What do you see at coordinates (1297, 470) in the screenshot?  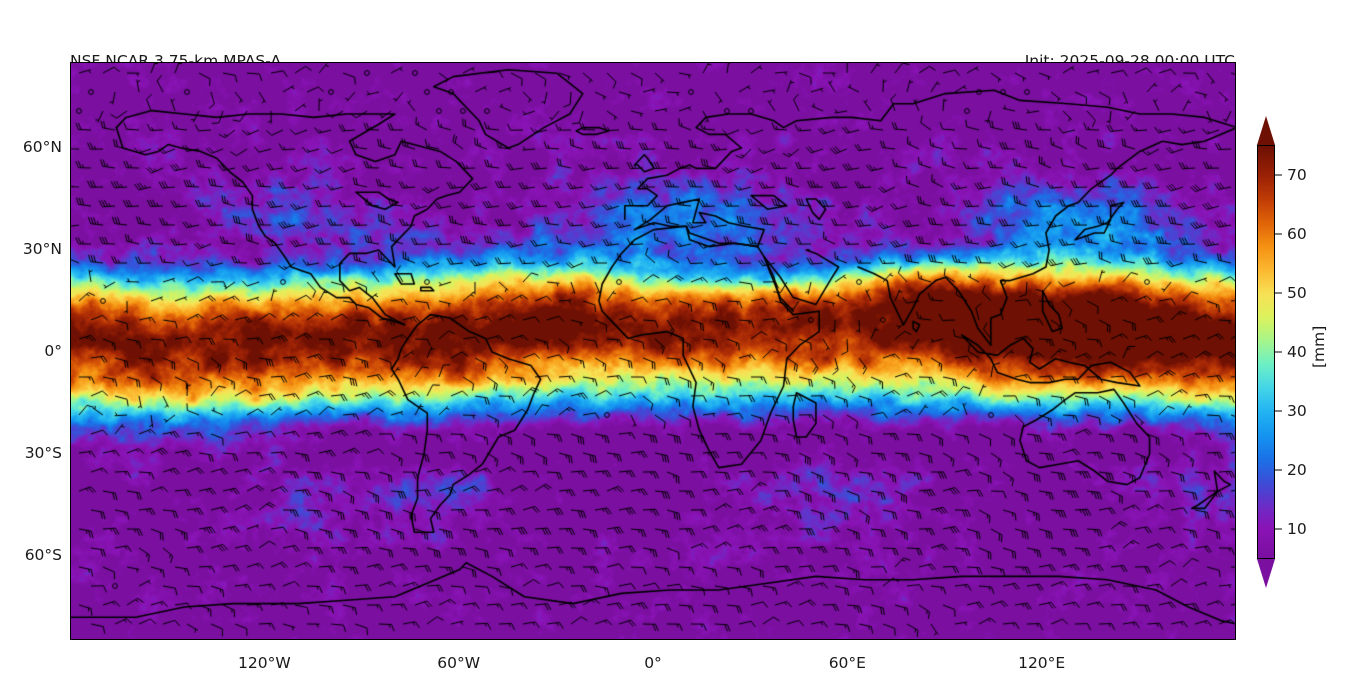 I see `colorbar-tick-label-5: 20` at bounding box center [1297, 470].